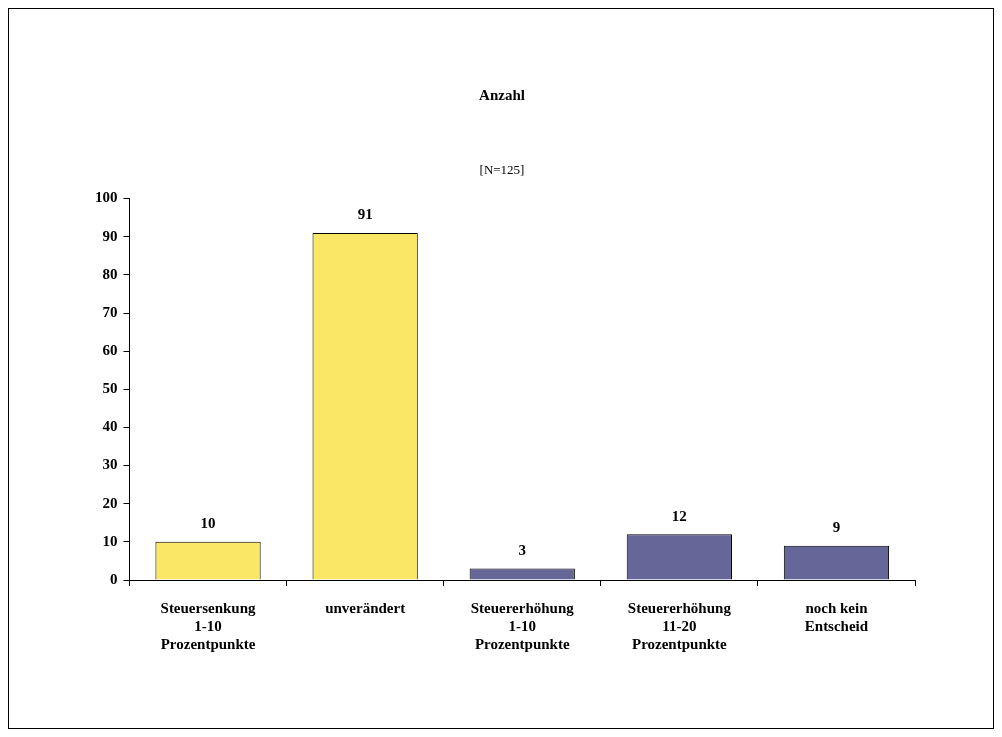  I want to click on data-label: 12, so click(679, 515).